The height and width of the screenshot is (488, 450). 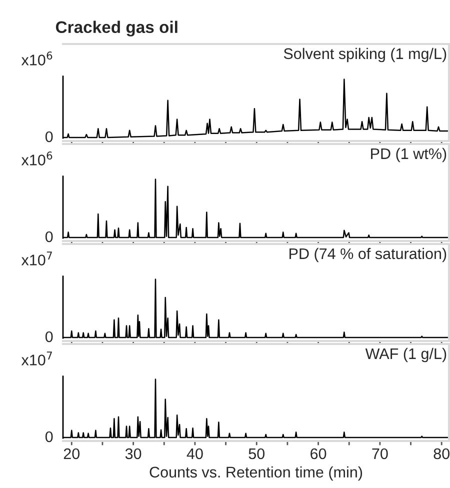 What do you see at coordinates (405, 355) in the screenshot?
I see `text: WAF (1 g/L)` at bounding box center [405, 355].